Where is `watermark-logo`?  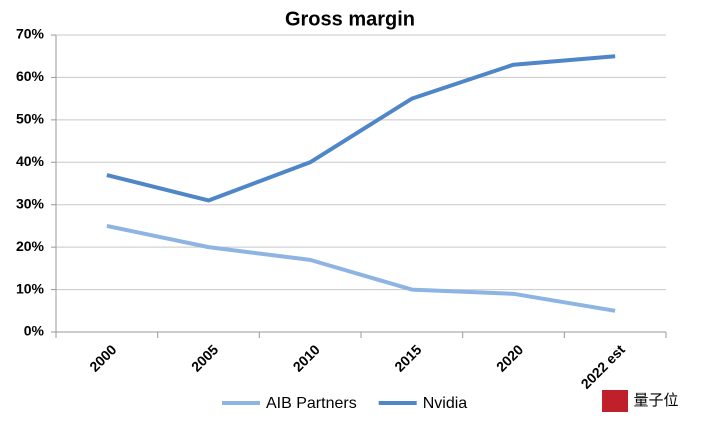
watermark-logo is located at coordinates (615, 401).